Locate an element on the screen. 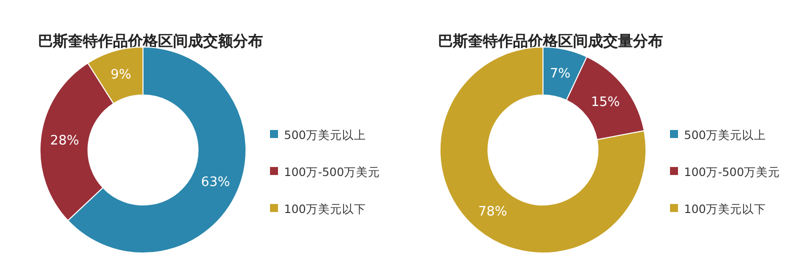  data-label: 78% is located at coordinates (493, 212).